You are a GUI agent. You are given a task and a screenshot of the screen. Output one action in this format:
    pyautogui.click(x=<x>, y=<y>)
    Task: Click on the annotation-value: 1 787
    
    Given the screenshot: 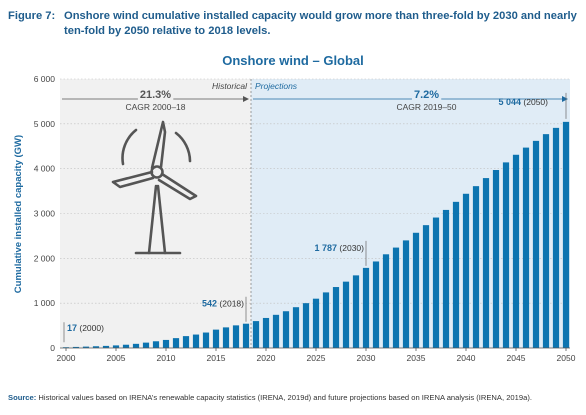 What is the action you would take?
    pyautogui.click(x=326, y=248)
    